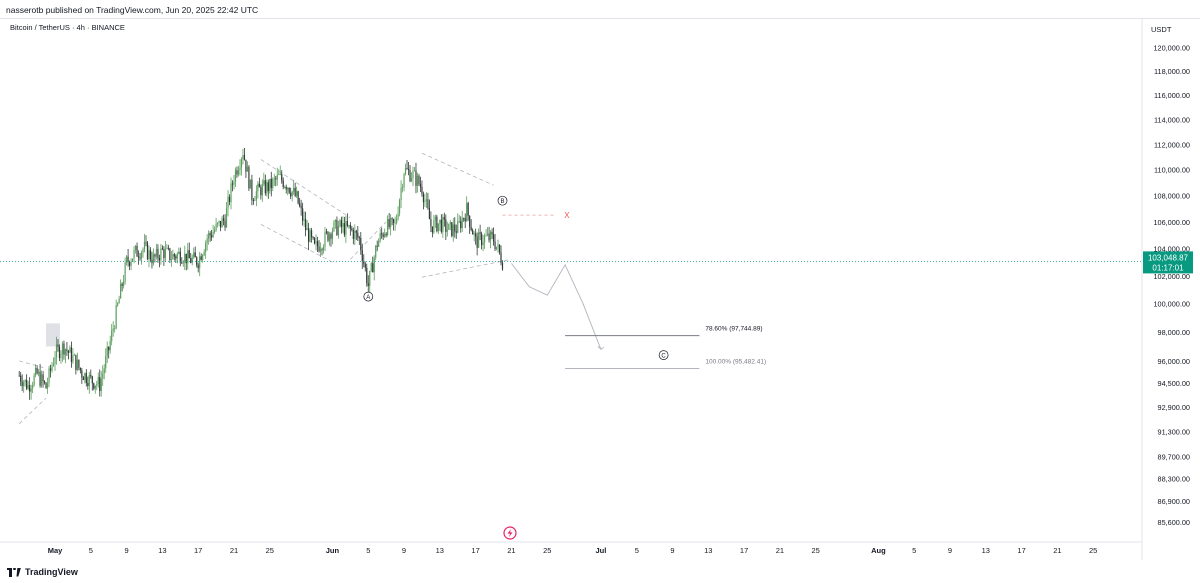 This screenshot has width=1200, height=583. Describe the element at coordinates (475, 550) in the screenshot. I see `time-tick-label: 17` at that location.